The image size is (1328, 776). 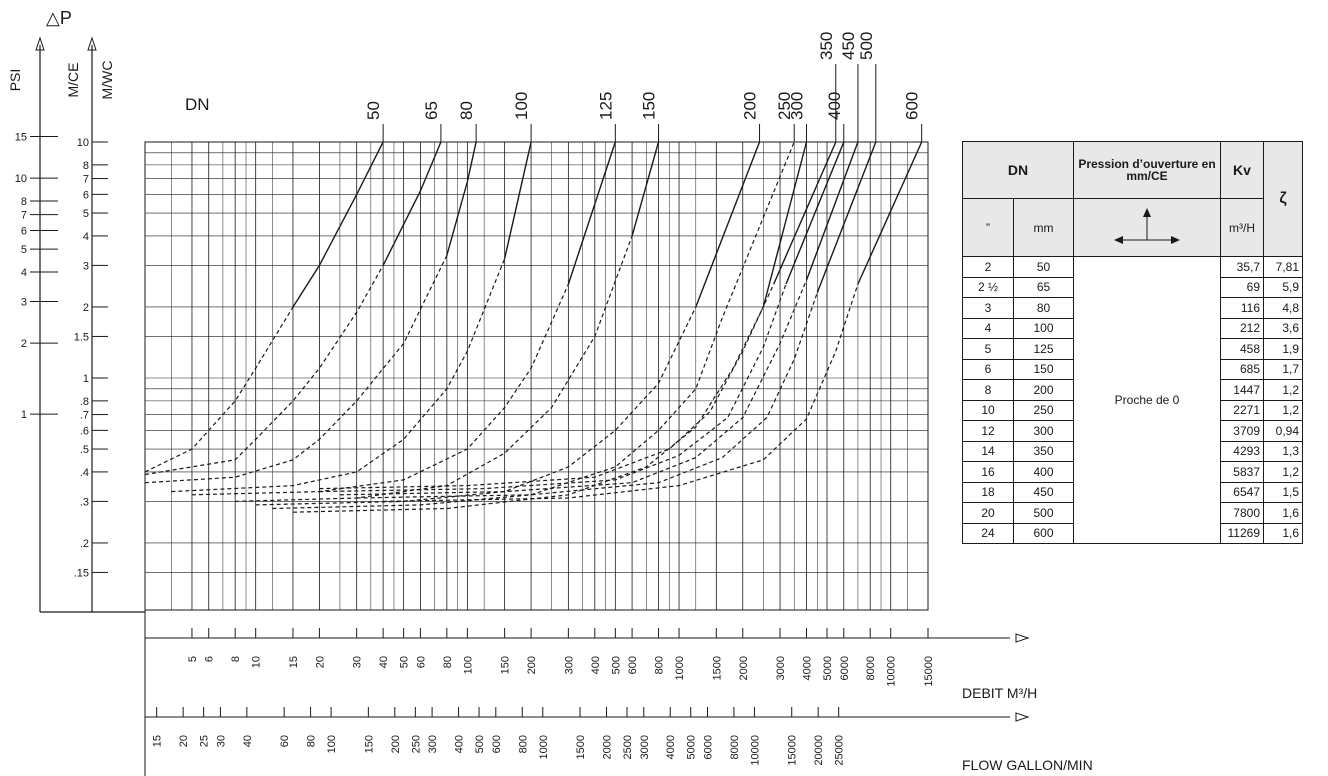 I want to click on mce-tick-label: .5, so click(x=84, y=450).